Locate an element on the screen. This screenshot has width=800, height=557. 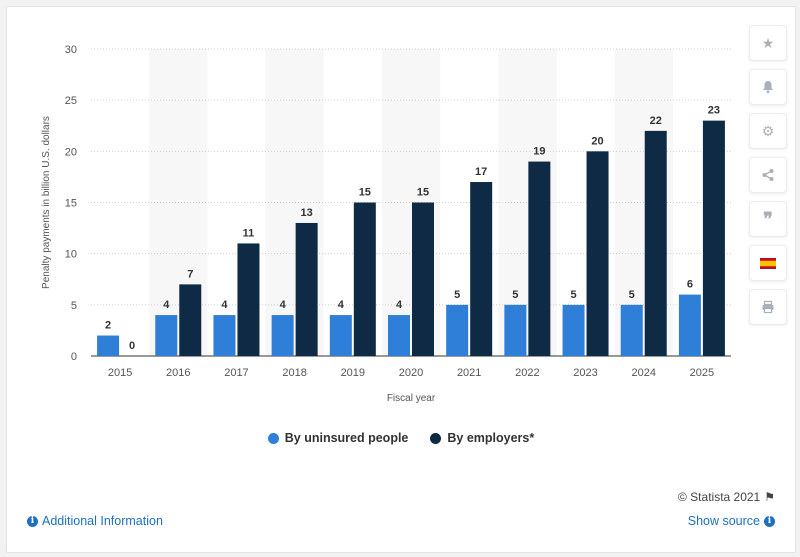
y-tick-label: 15 is located at coordinates (71, 204).